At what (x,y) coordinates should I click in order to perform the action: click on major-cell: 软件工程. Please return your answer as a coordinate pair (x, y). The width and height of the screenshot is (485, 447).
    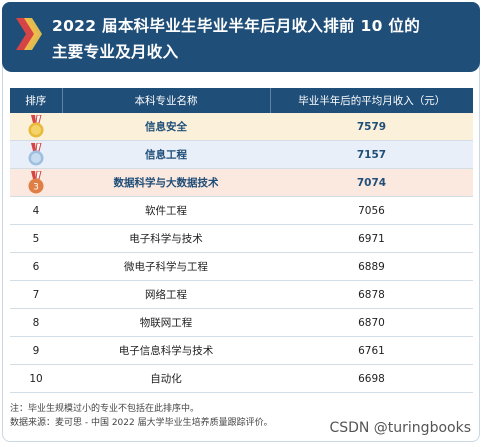
    Looking at the image, I should click on (166, 210).